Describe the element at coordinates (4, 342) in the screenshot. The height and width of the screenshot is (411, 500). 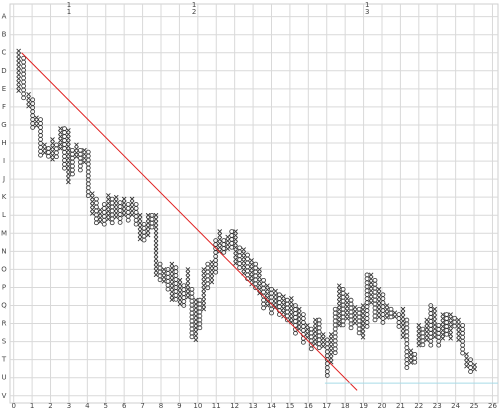
I see `y-tick-label: S` at that location.